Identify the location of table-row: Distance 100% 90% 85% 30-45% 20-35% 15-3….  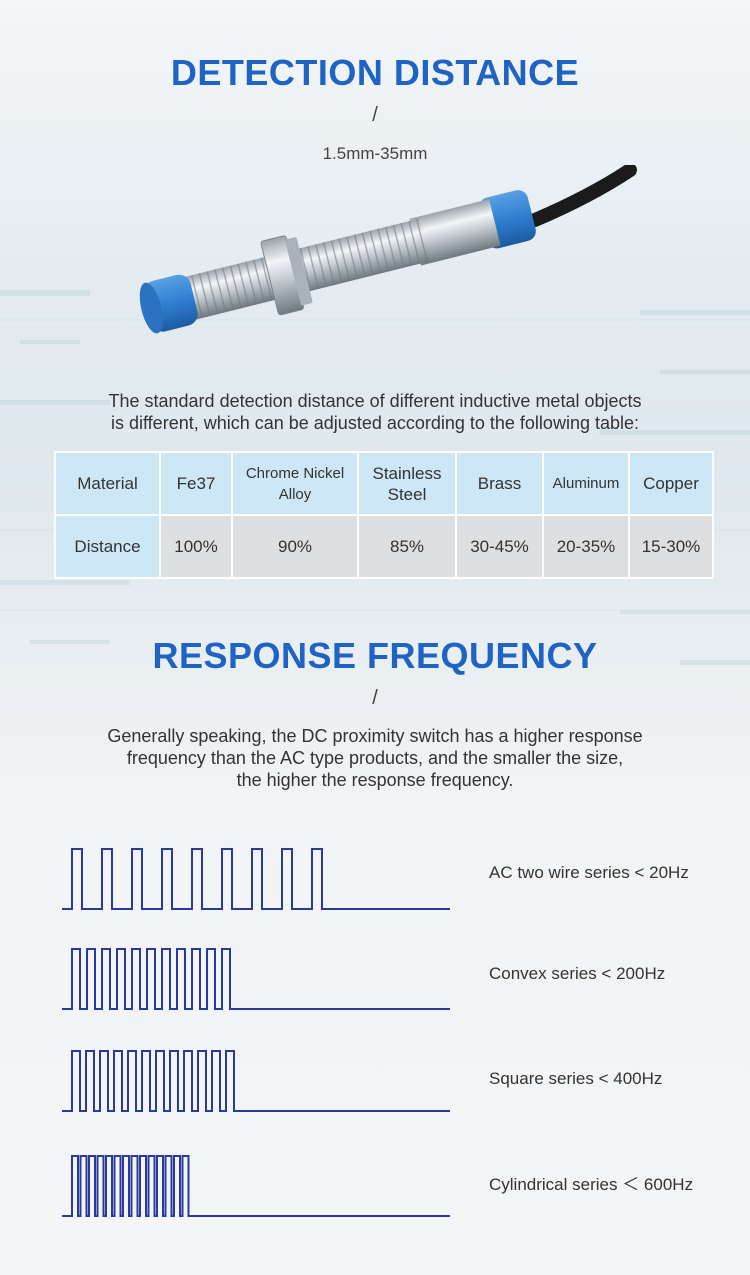
(384, 546).